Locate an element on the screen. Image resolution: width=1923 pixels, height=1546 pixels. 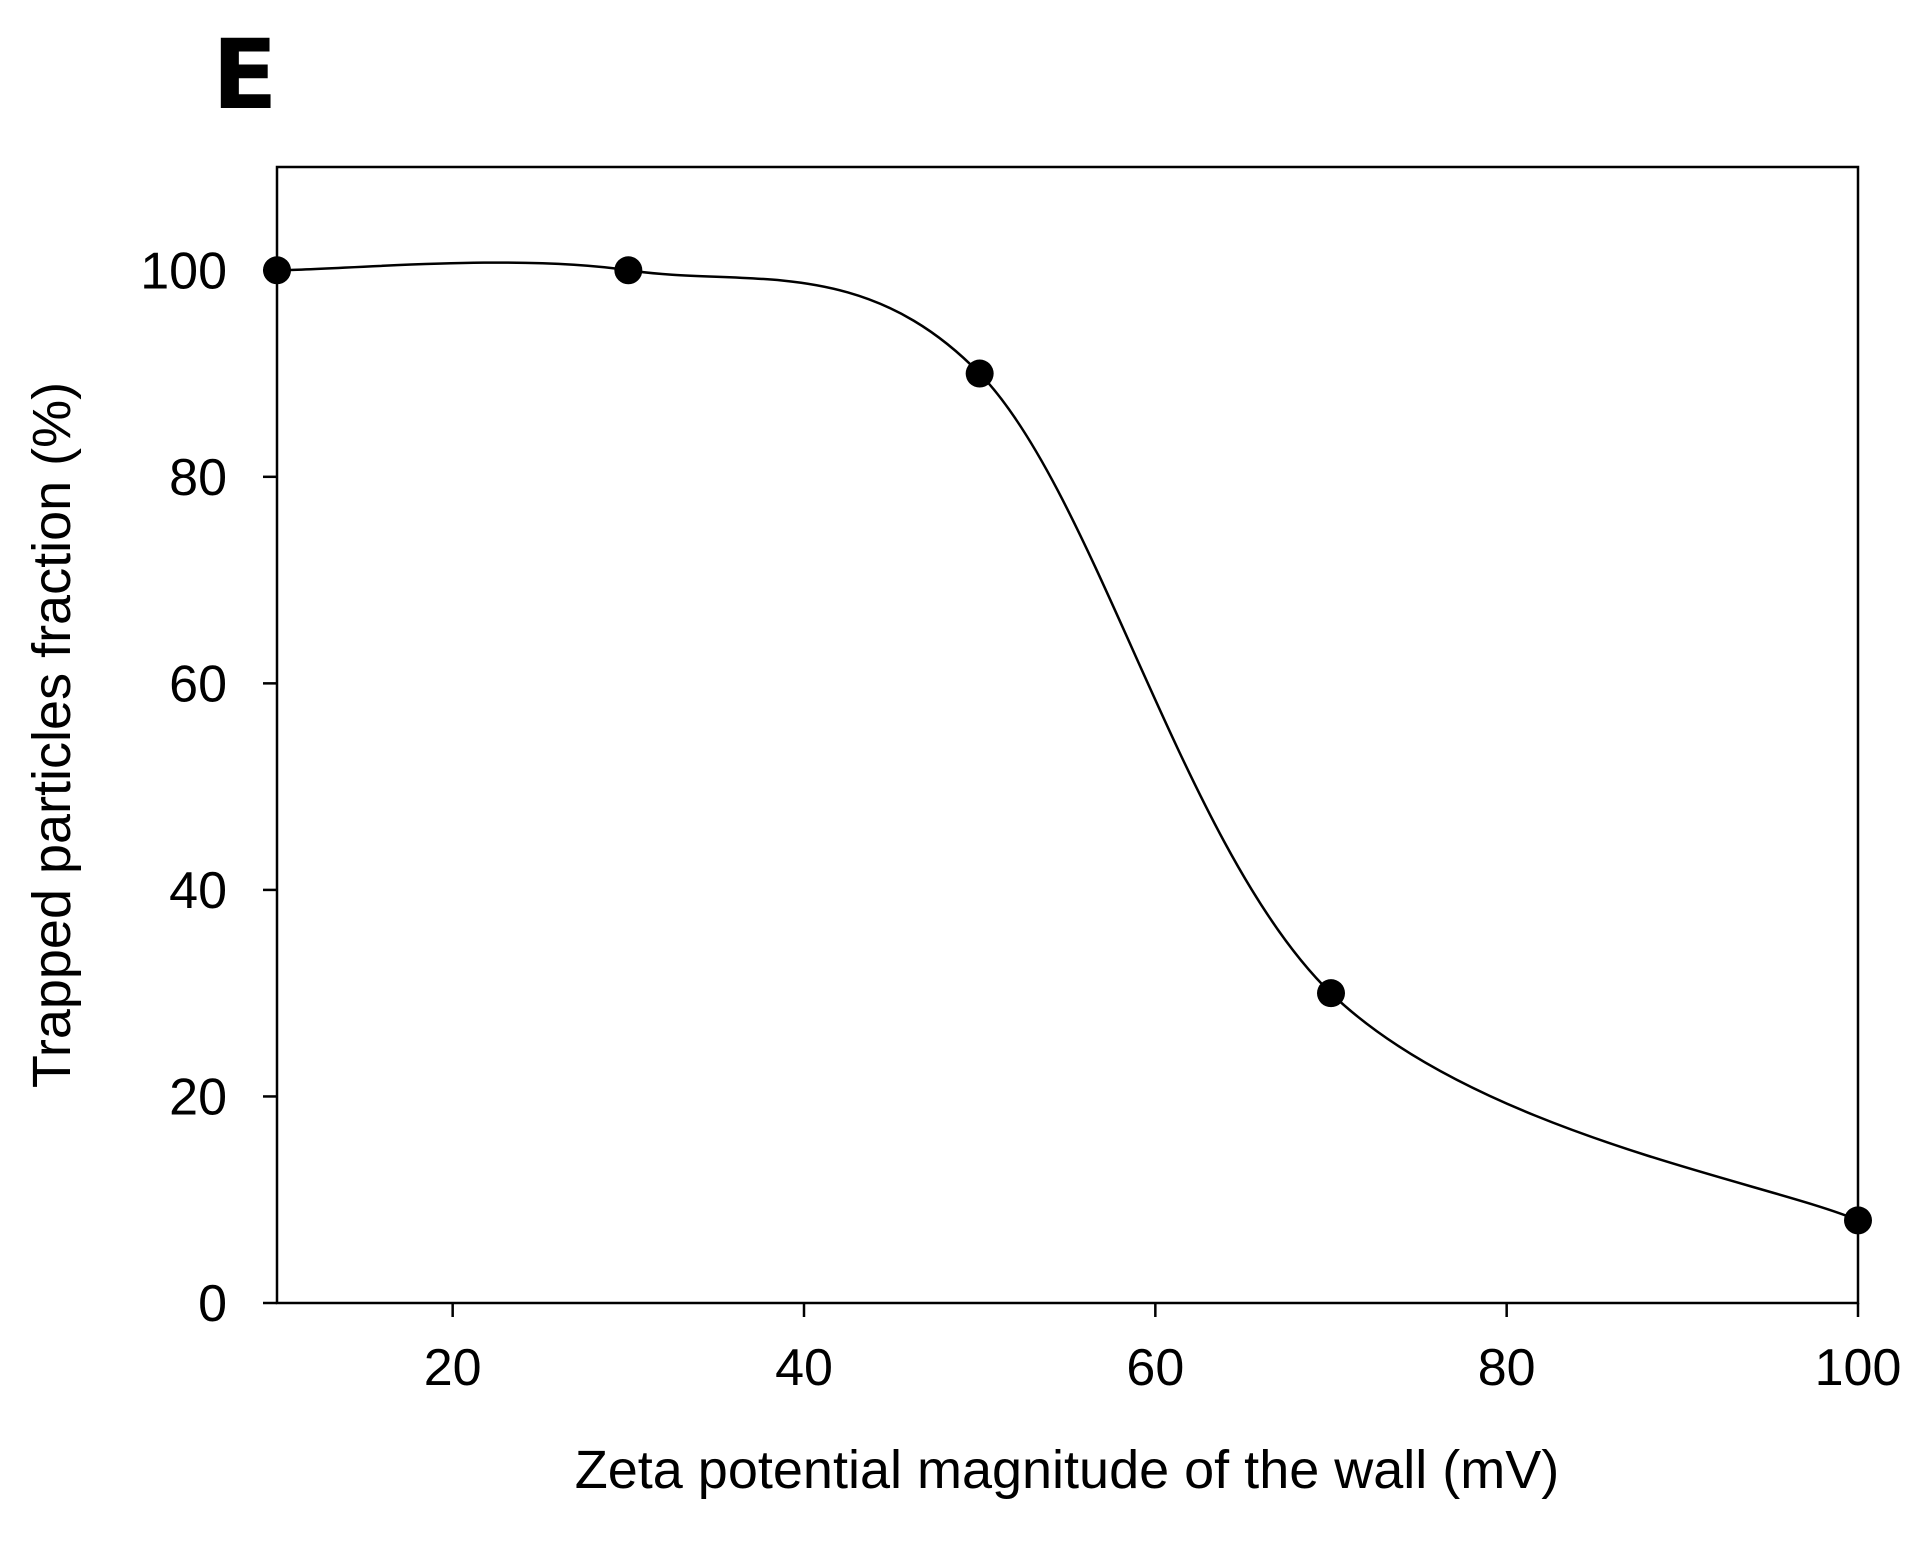
y-tick-label: 80 is located at coordinates (198, 478).